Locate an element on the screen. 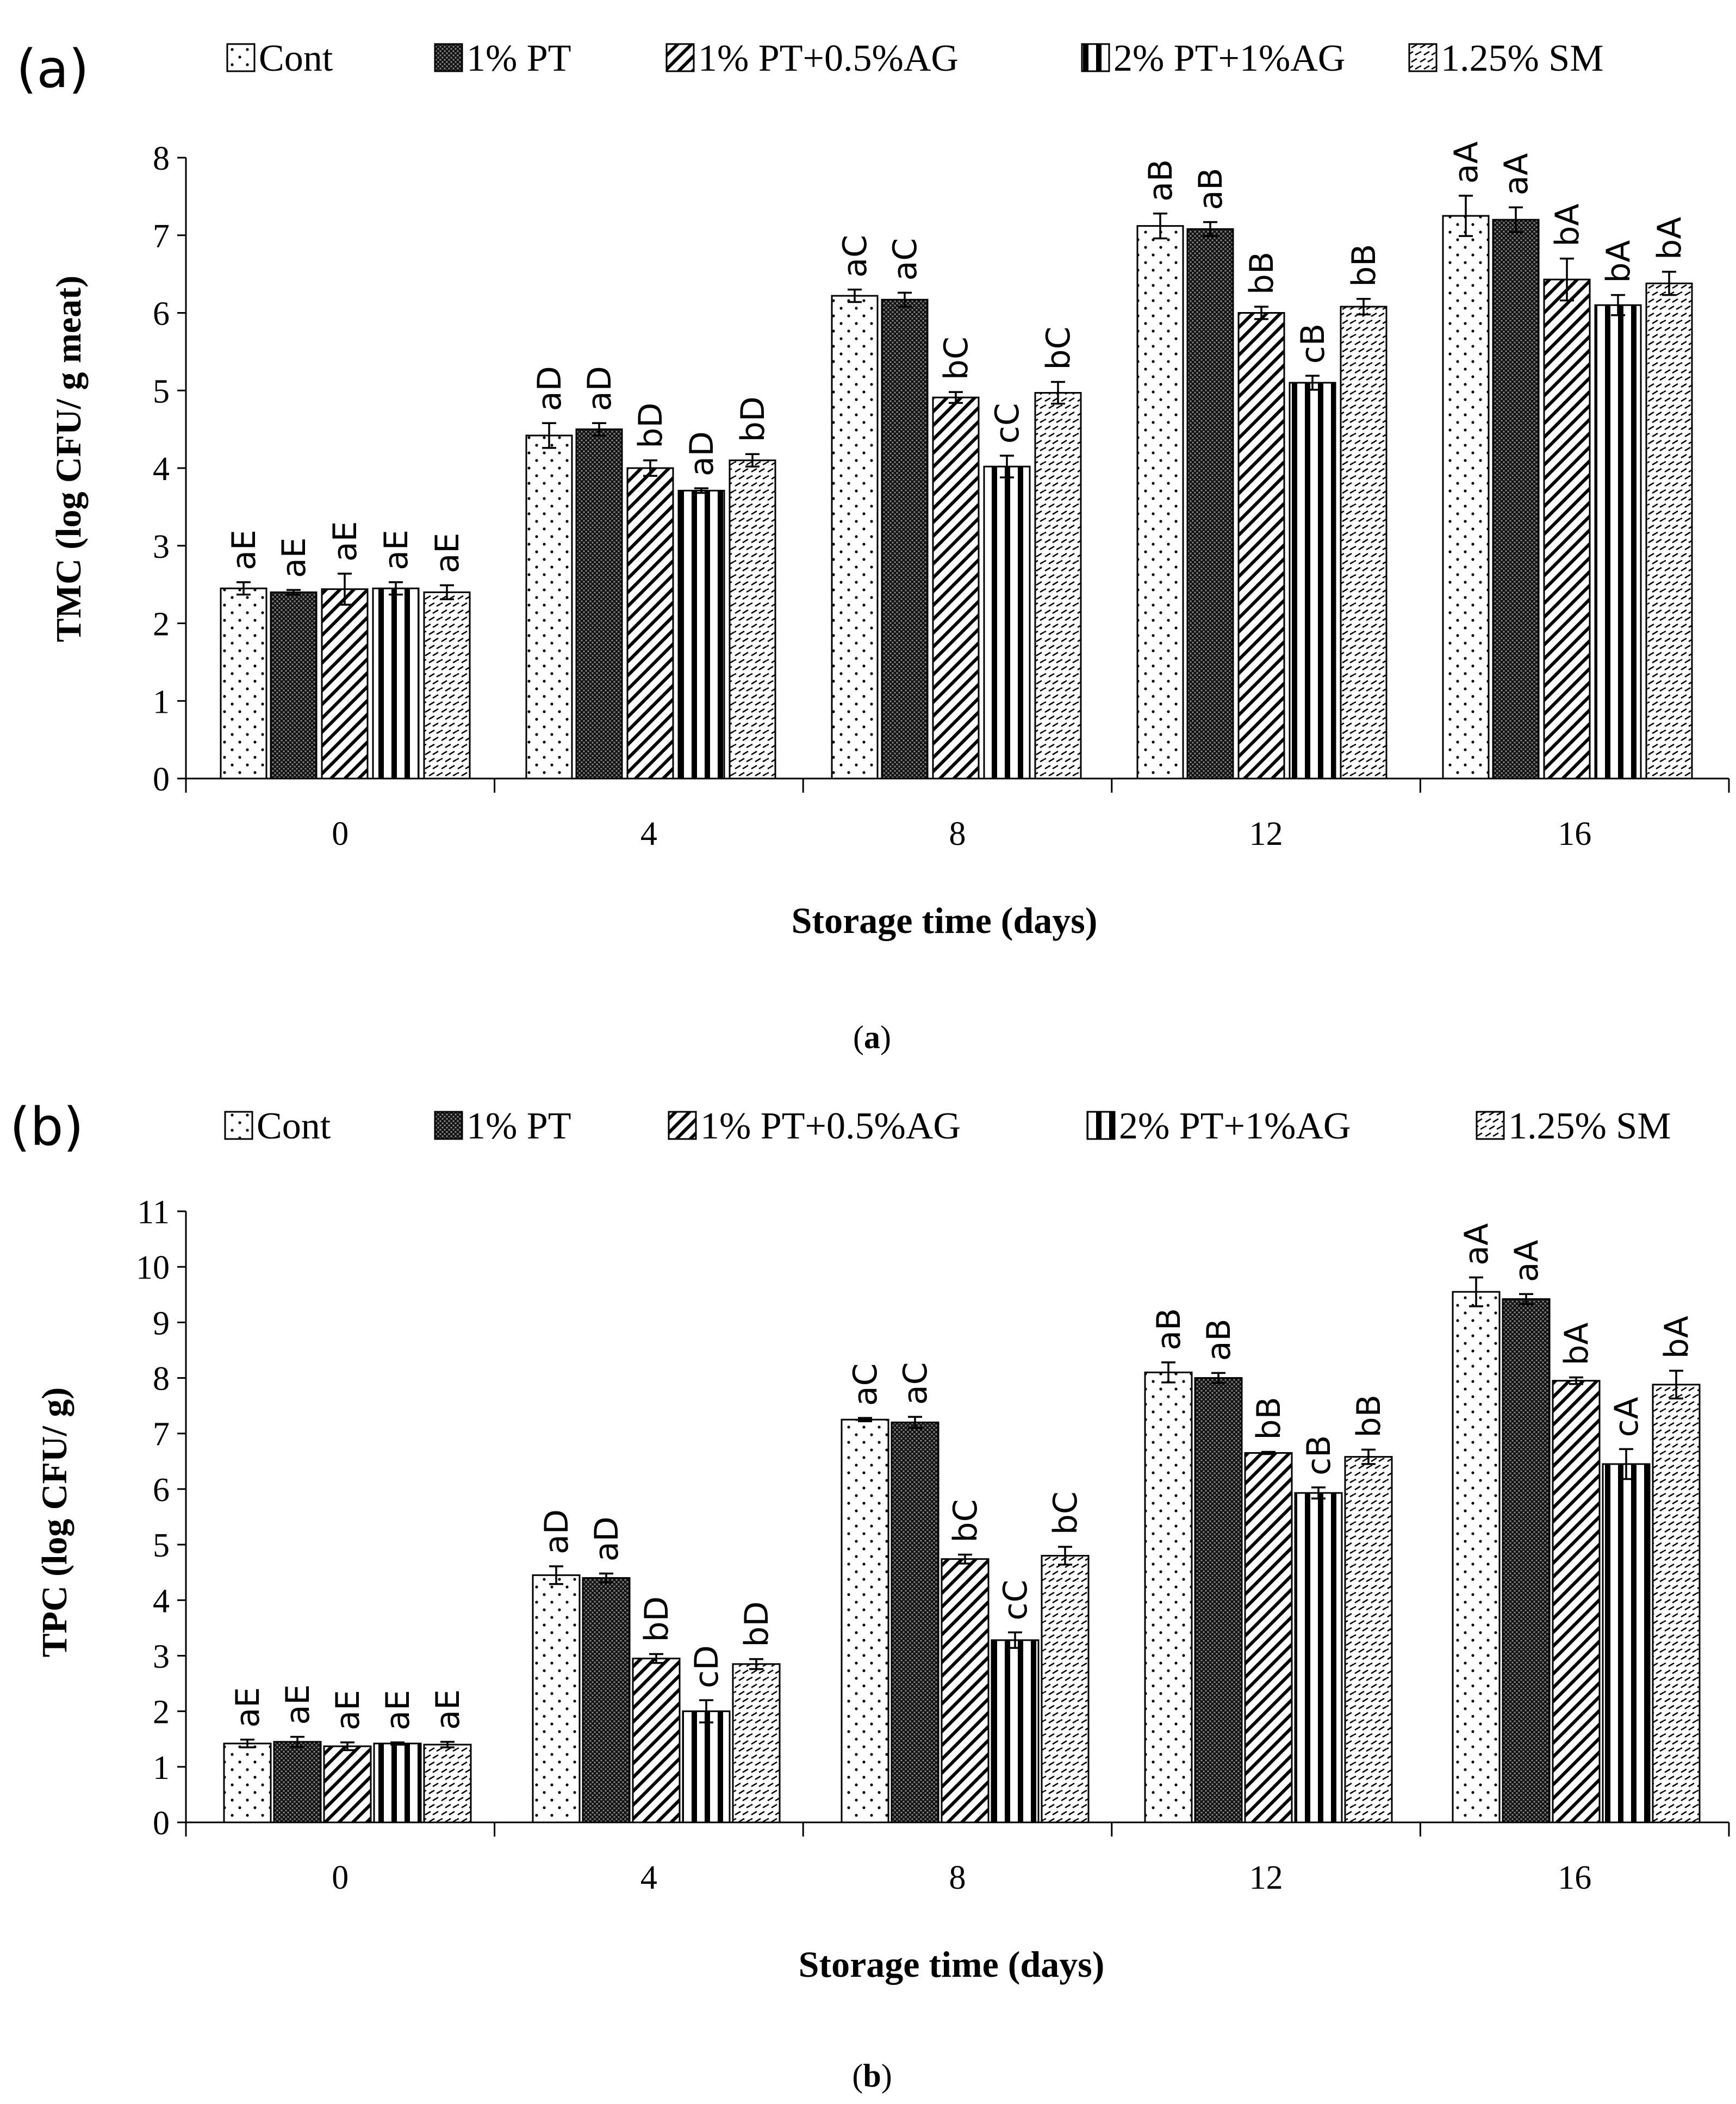 This screenshot has height=2104, width=1736. legend-label: 1% PT+0.5%AG is located at coordinates (830, 1126).